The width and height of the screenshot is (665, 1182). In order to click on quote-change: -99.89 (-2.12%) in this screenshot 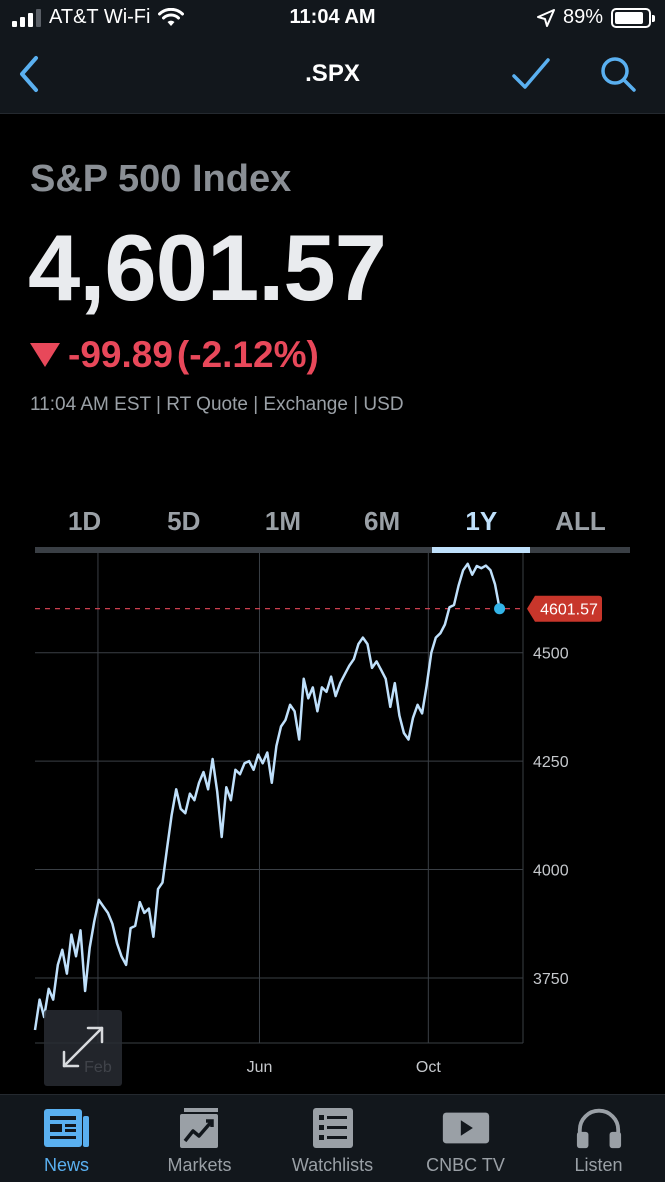, I will do `click(174, 355)`.